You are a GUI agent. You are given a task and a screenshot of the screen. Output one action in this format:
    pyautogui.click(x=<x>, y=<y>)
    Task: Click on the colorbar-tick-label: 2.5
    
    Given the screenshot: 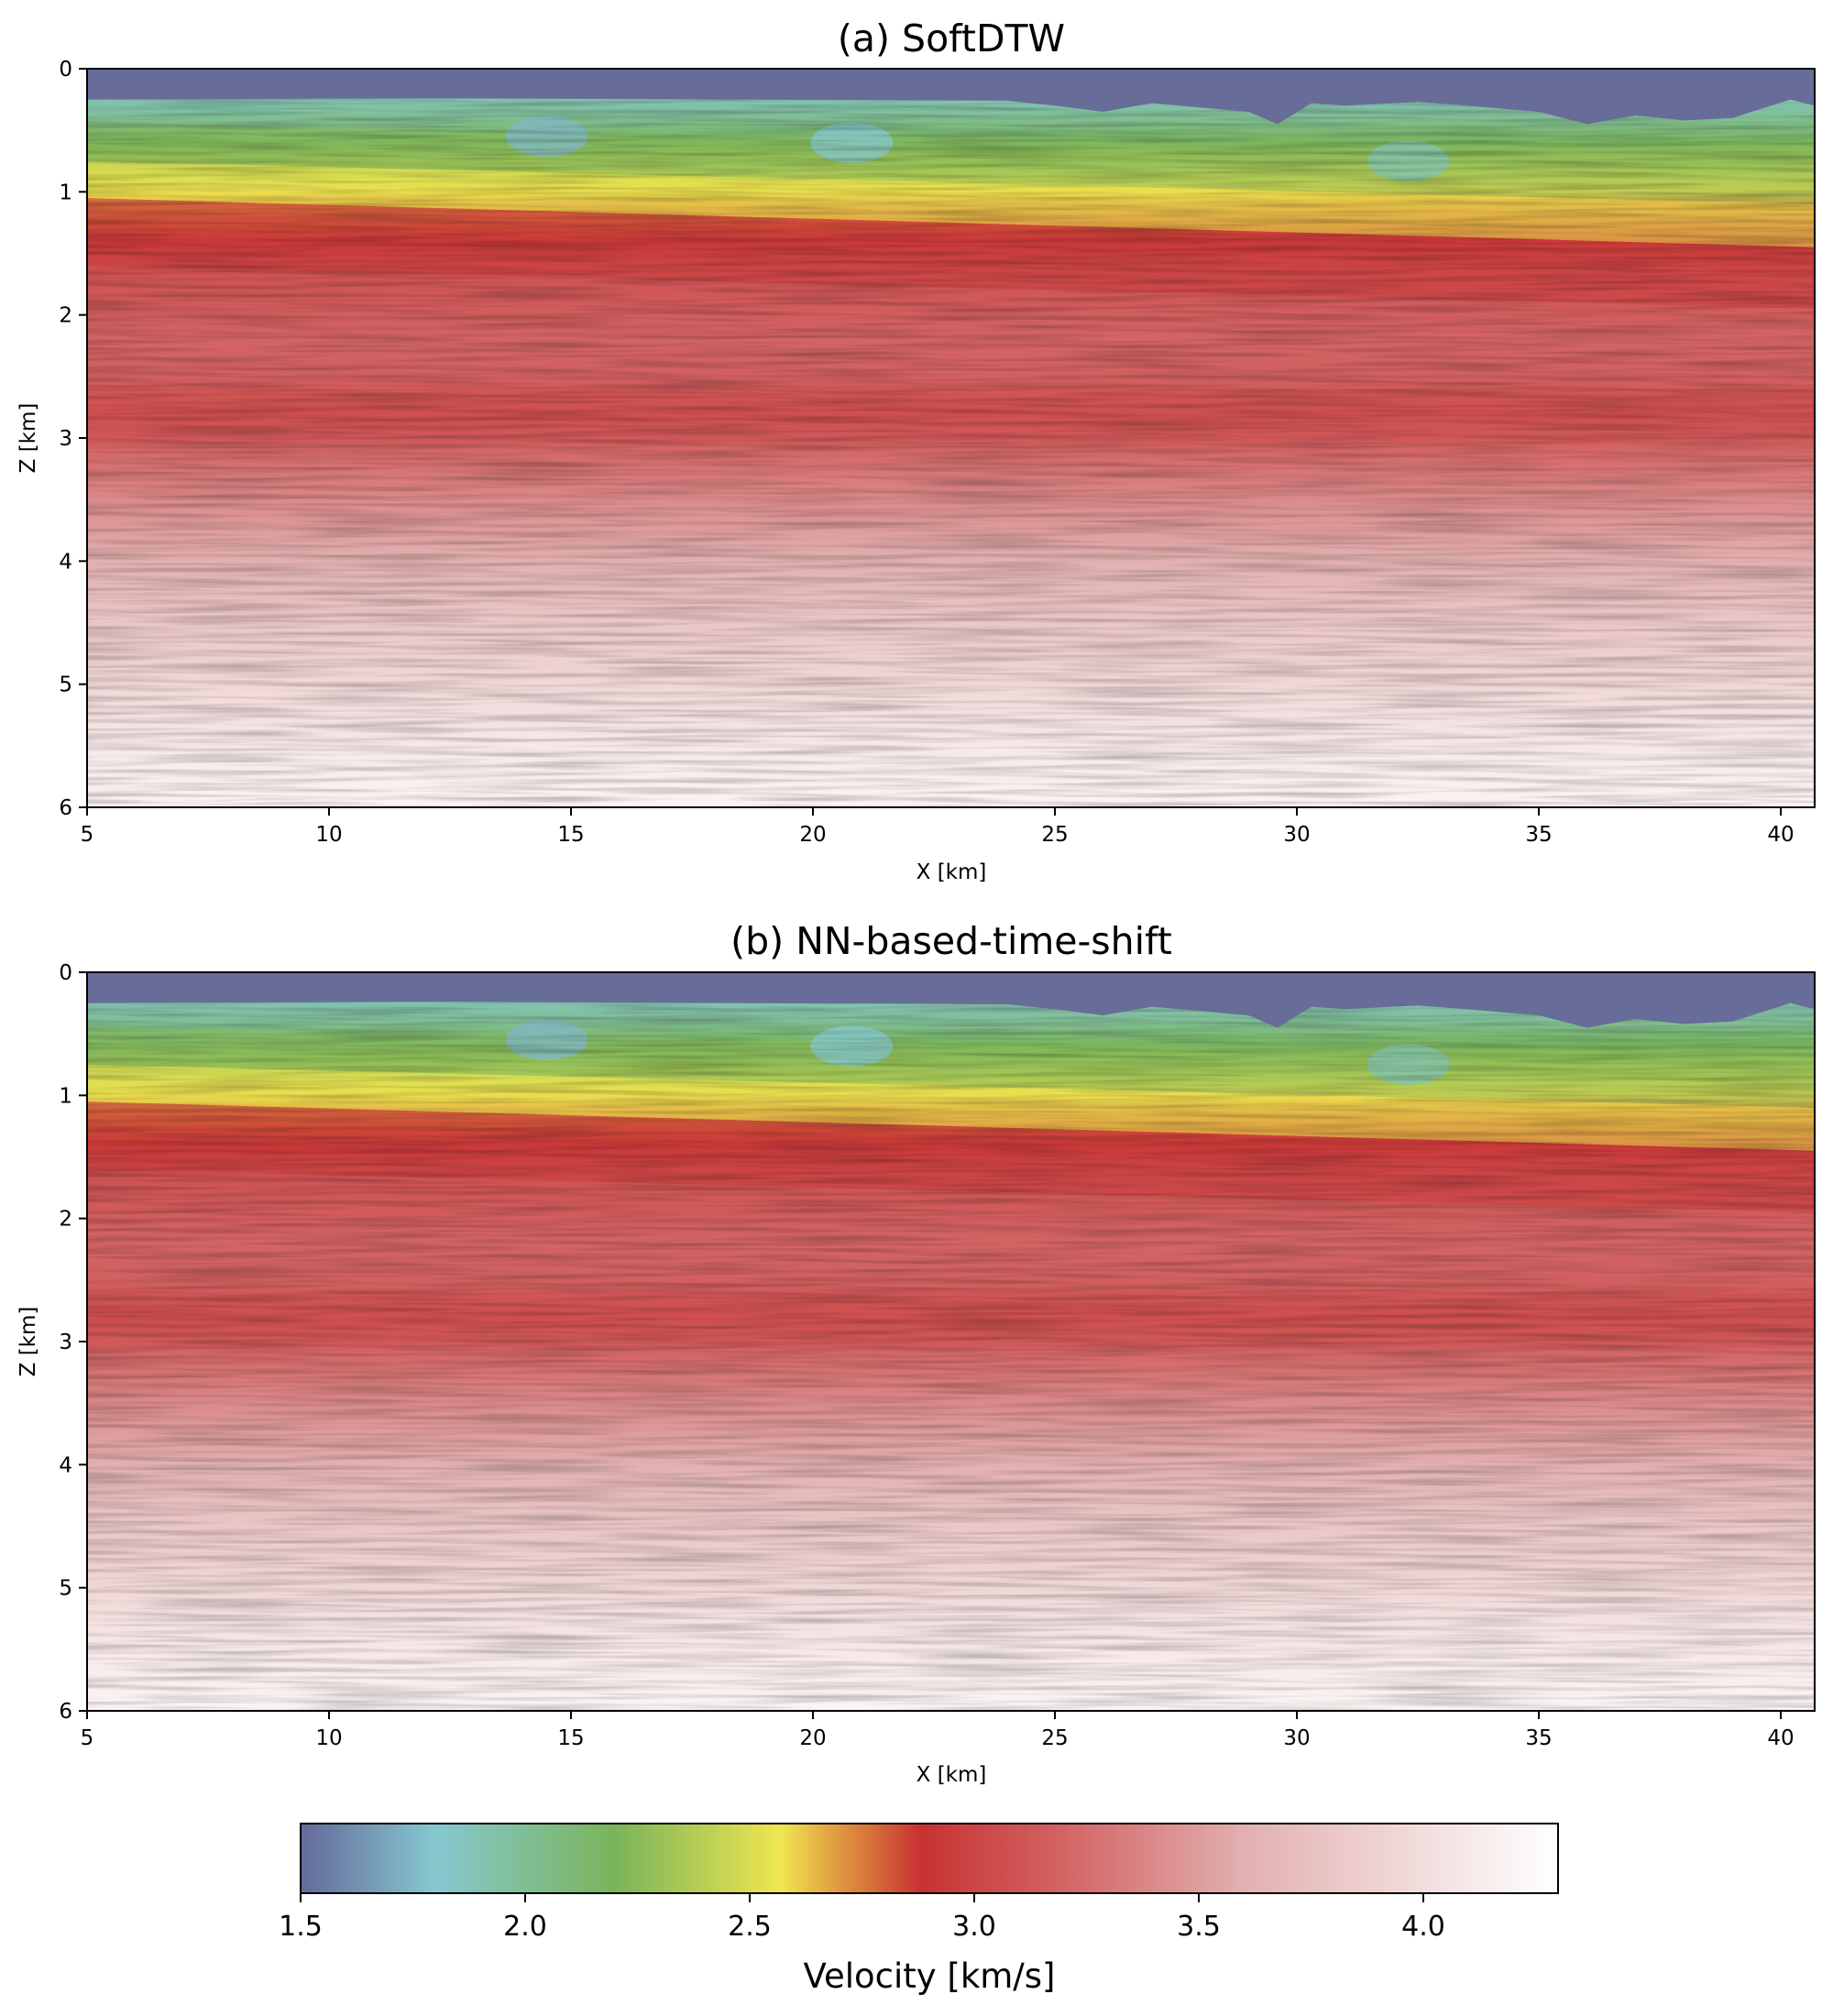 What is the action you would take?
    pyautogui.click(x=750, y=1927)
    